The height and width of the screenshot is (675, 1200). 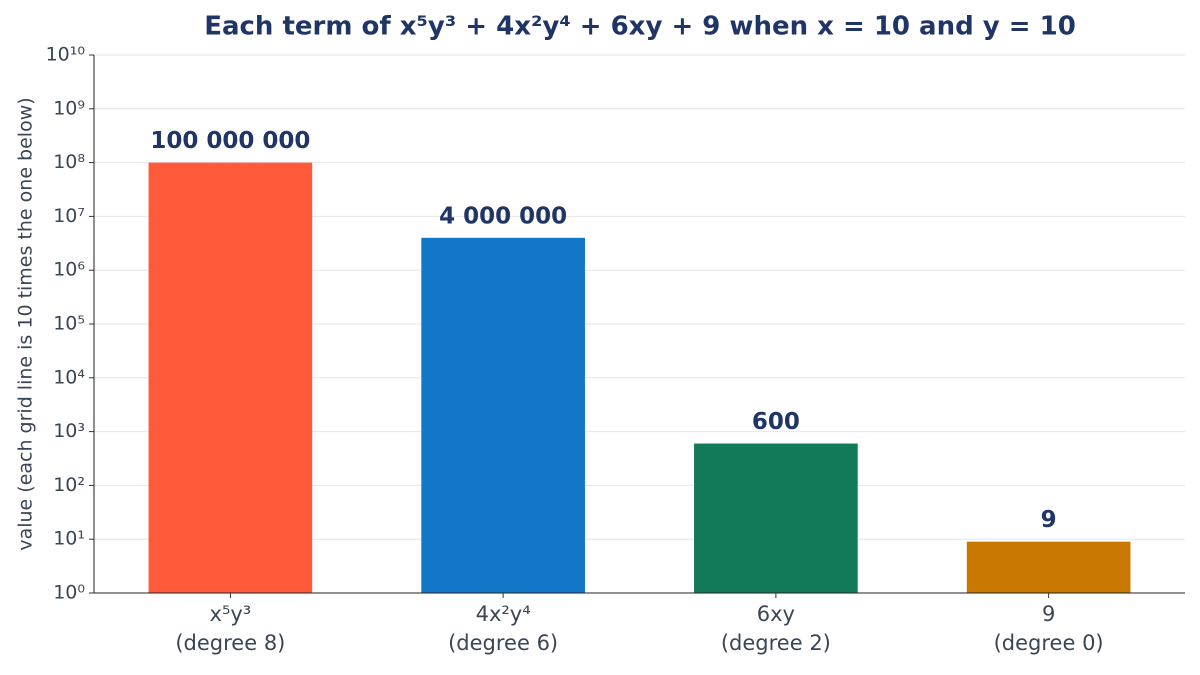 What do you see at coordinates (65, 55) in the screenshot?
I see `y-tick-label: 10¹⁰` at bounding box center [65, 55].